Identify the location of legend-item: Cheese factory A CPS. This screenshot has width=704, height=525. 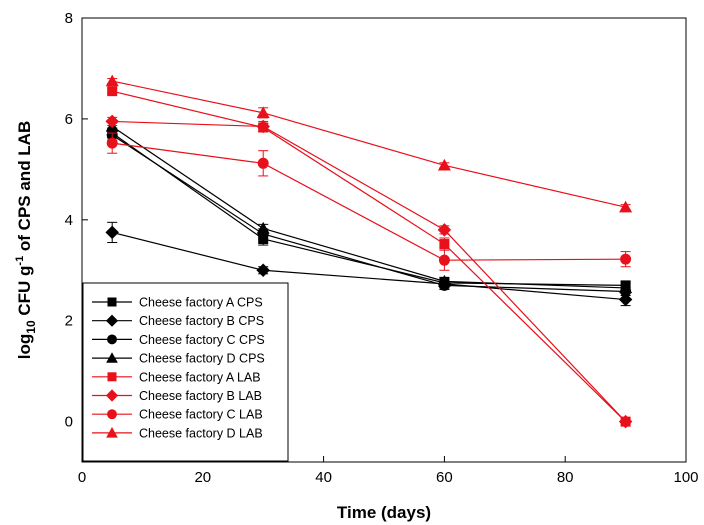
(177, 303).